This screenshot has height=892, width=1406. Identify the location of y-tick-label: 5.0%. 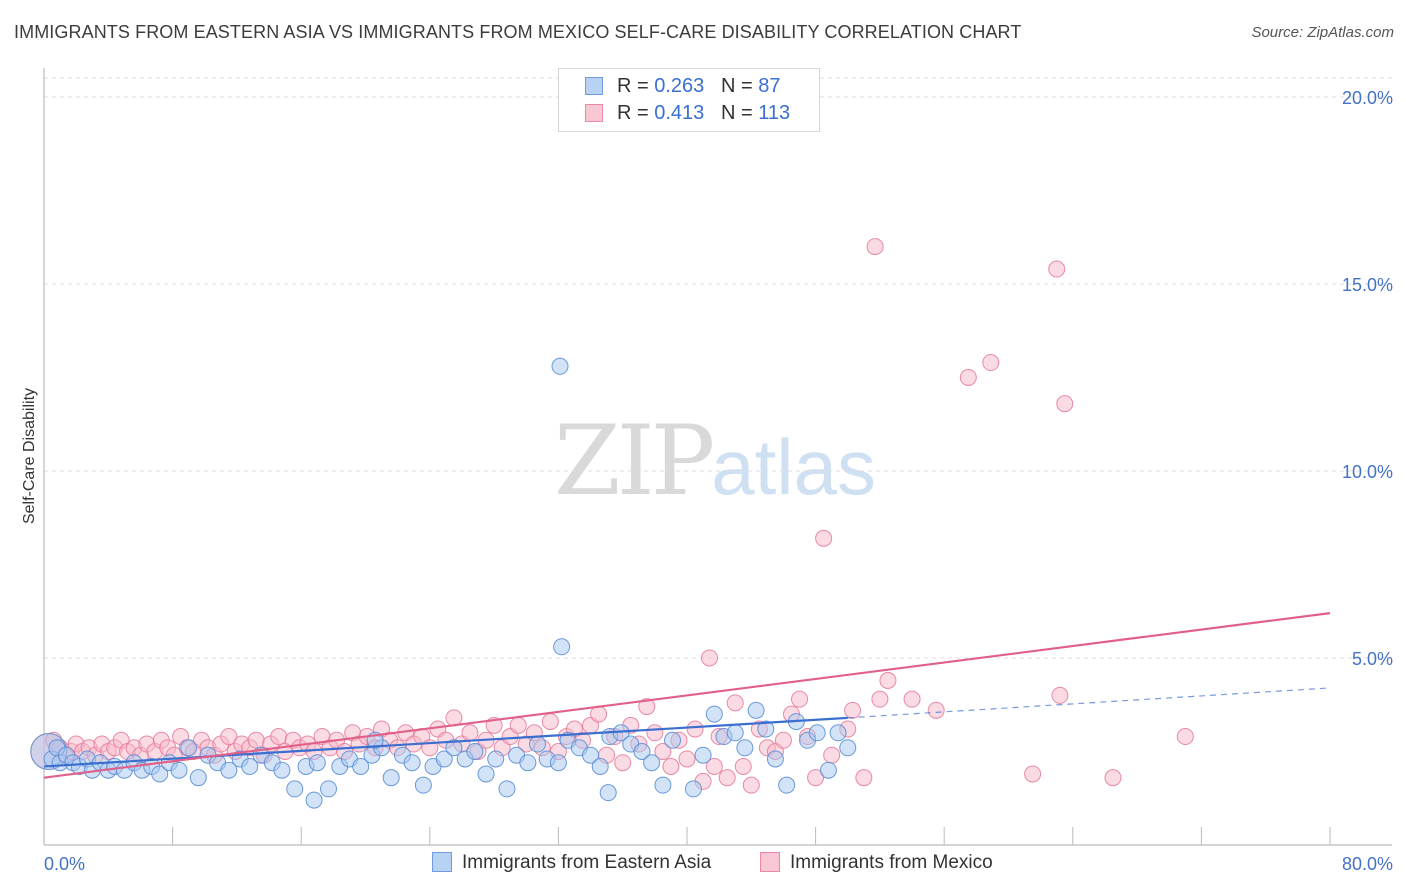
(1372, 659).